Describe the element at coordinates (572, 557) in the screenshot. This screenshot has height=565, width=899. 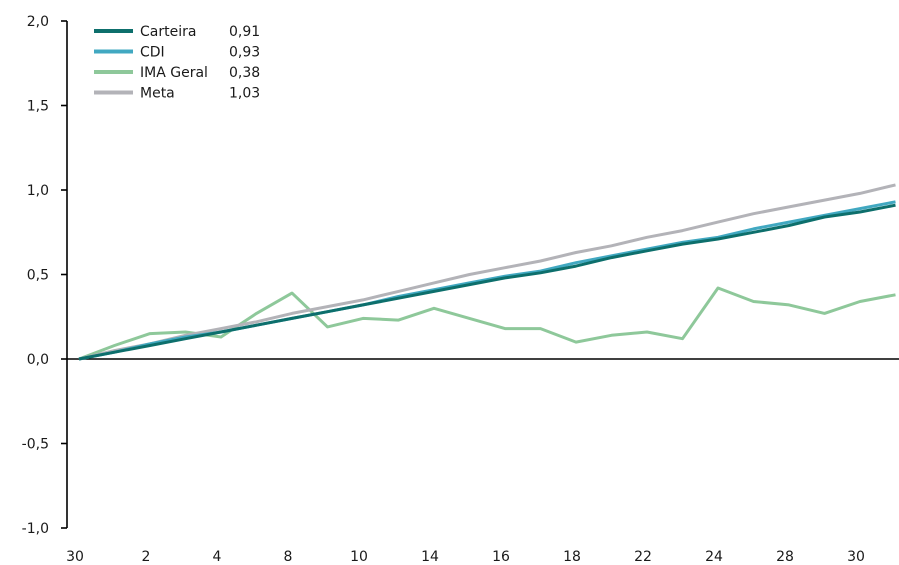
I see `x-tick-label: 18` at that location.